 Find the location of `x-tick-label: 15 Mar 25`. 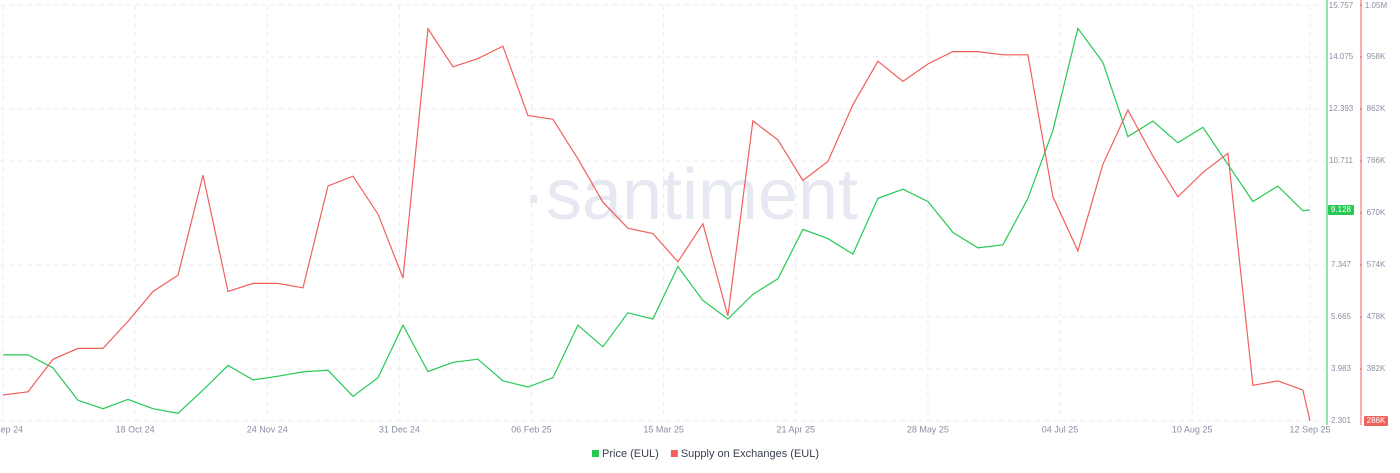

x-tick-label: 15 Mar 25 is located at coordinates (663, 429).